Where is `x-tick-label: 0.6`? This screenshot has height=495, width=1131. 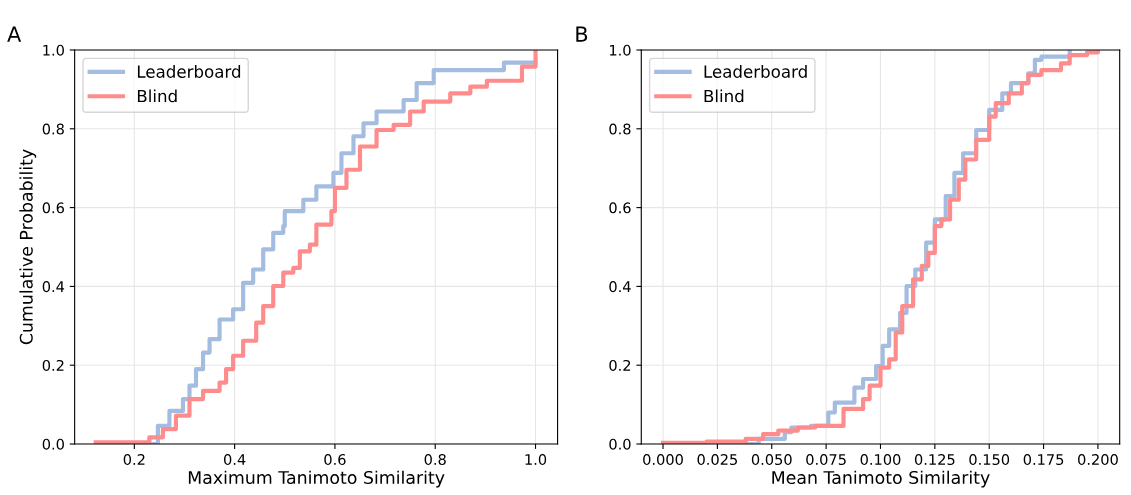 x-tick-label: 0.6 is located at coordinates (335, 459).